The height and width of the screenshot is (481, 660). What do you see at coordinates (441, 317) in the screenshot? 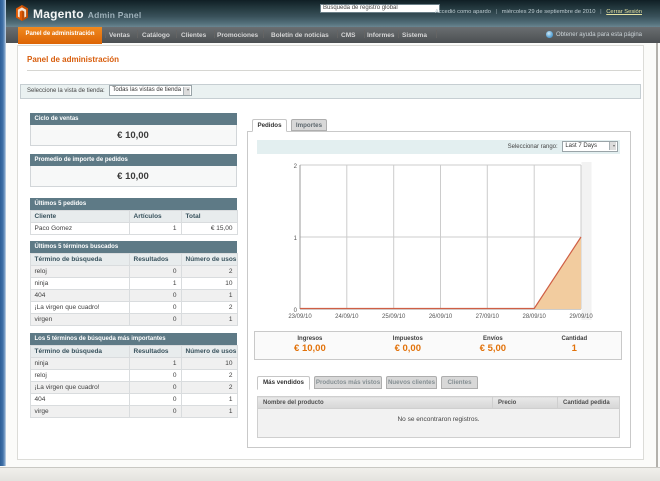
I see `svg-text: 26/09/10` at bounding box center [441, 317].